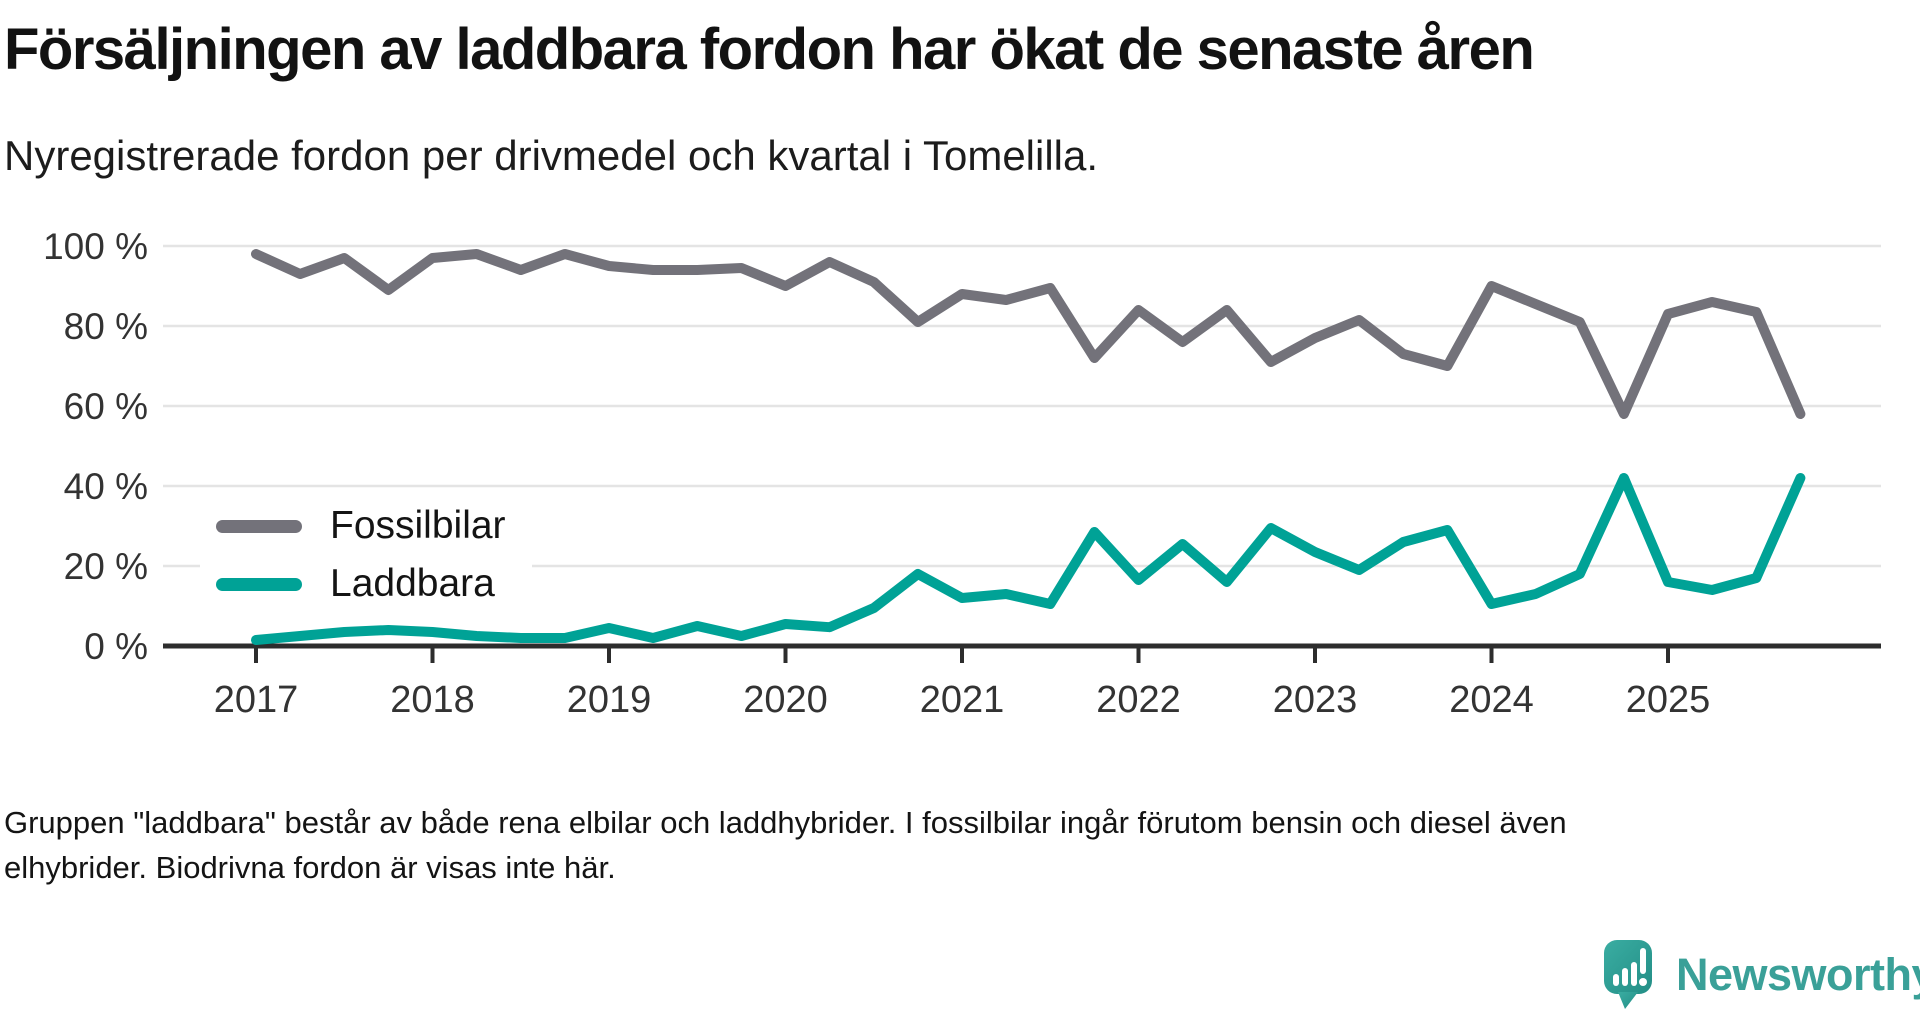  I want to click on legend-label-laddbara: Laddbara, so click(412, 583).